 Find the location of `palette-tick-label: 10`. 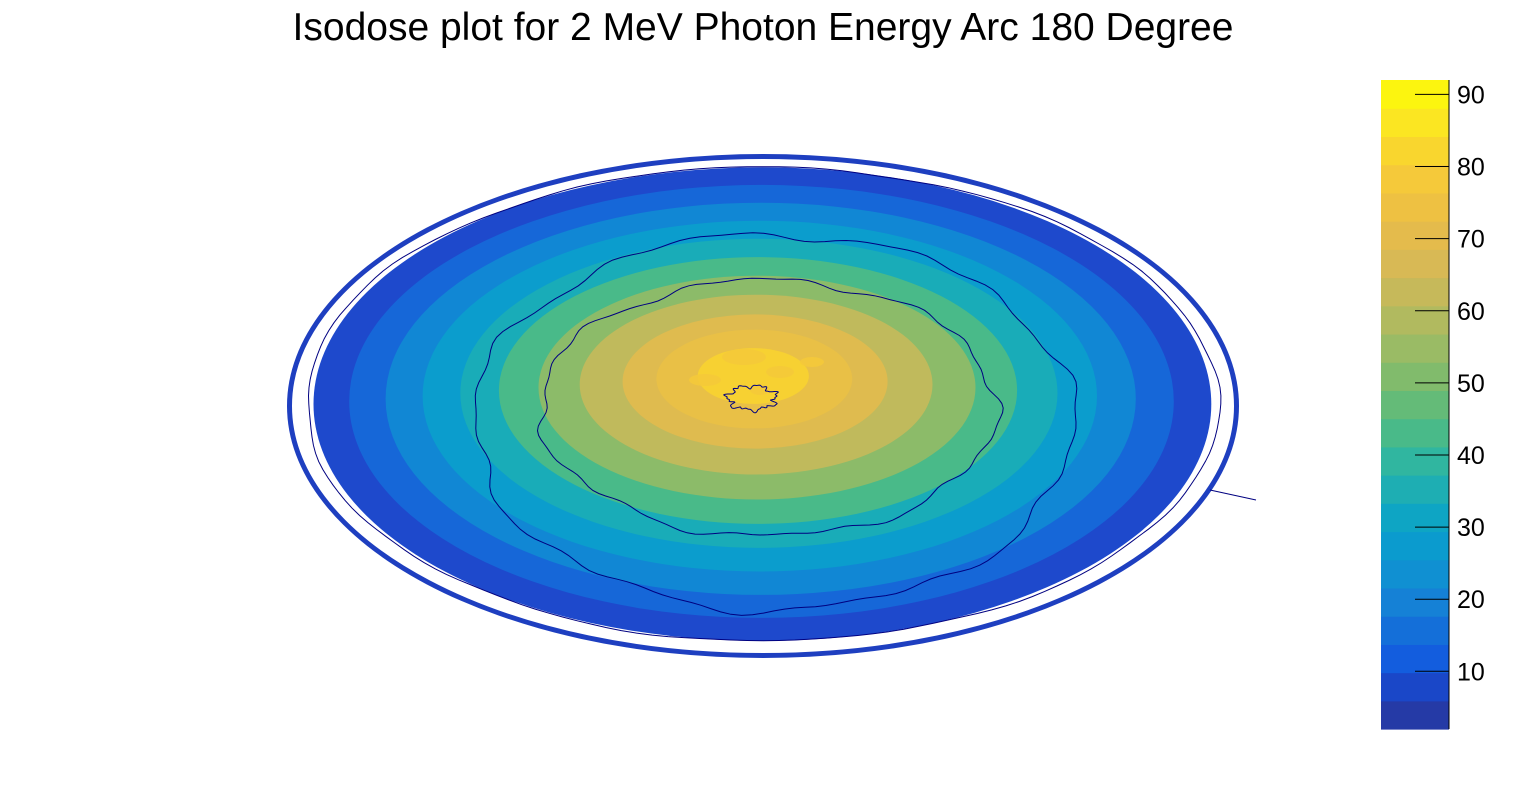

palette-tick-label: 10 is located at coordinates (1471, 672).